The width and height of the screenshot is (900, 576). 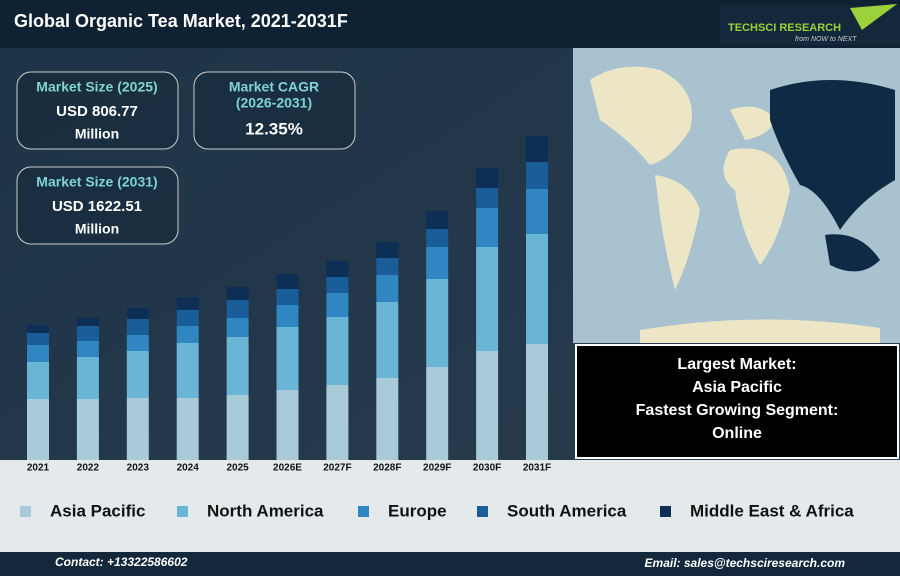 I want to click on legend-label: Europe, so click(x=417, y=510).